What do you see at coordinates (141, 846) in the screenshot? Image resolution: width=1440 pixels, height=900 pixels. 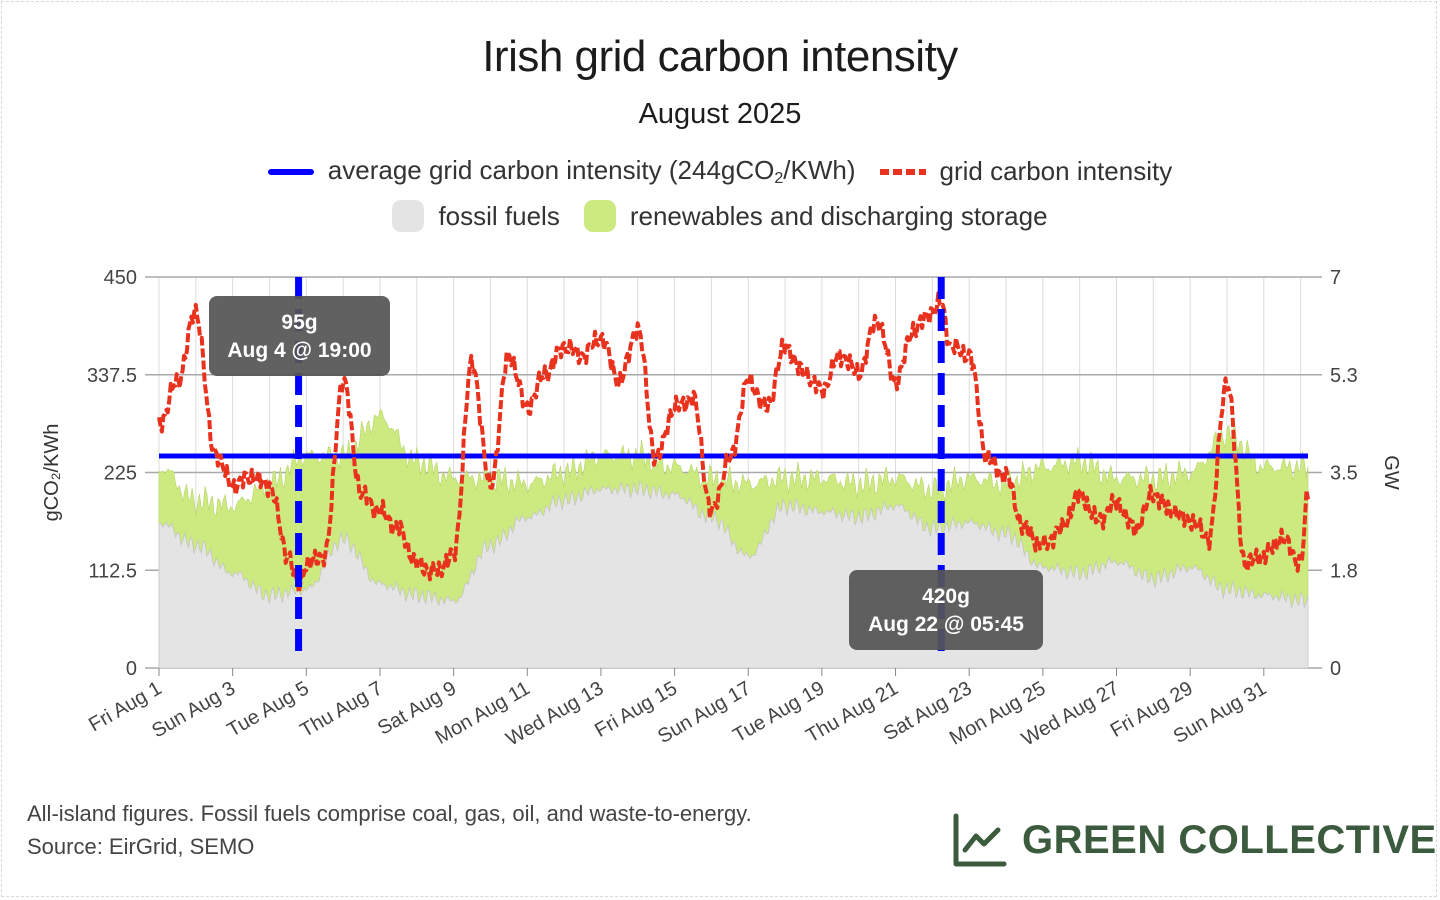 I see `footnote-source: Source: EirGrid, SEMO` at bounding box center [141, 846].